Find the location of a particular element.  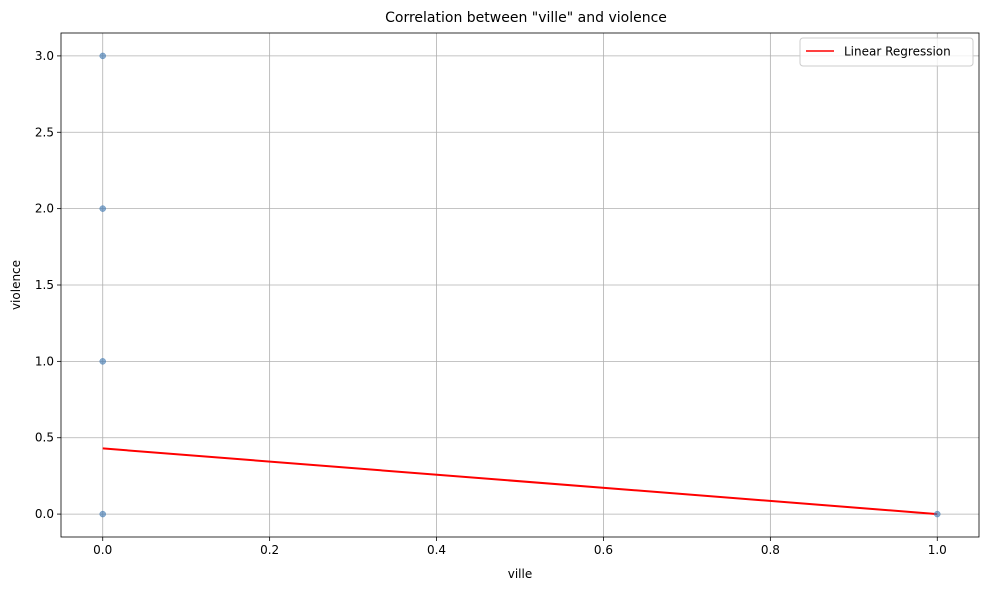

y-tick-label: 2.5 is located at coordinates (44, 132).